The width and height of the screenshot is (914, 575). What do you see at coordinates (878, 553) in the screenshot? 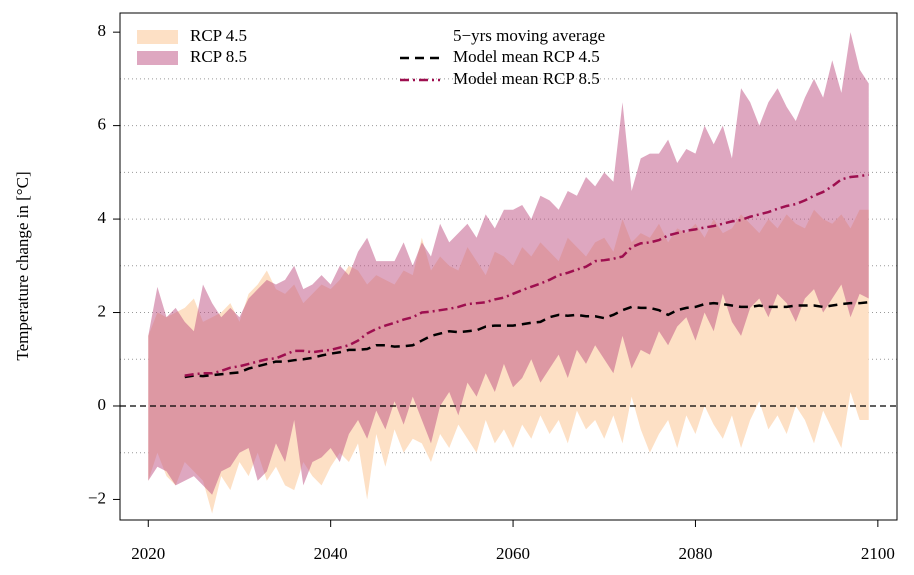
I see `x-tick-label: 2100` at bounding box center [878, 553].